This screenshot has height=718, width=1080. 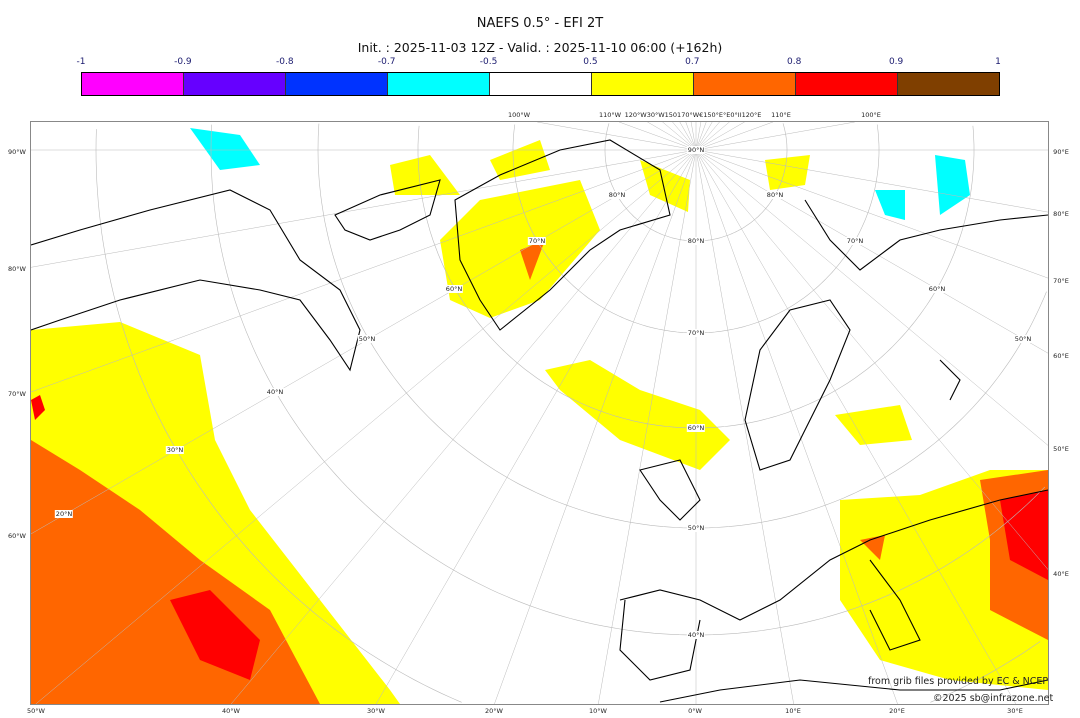 What do you see at coordinates (897, 711) in the screenshot?
I see `coordinate-label: 20°E` at bounding box center [897, 711].